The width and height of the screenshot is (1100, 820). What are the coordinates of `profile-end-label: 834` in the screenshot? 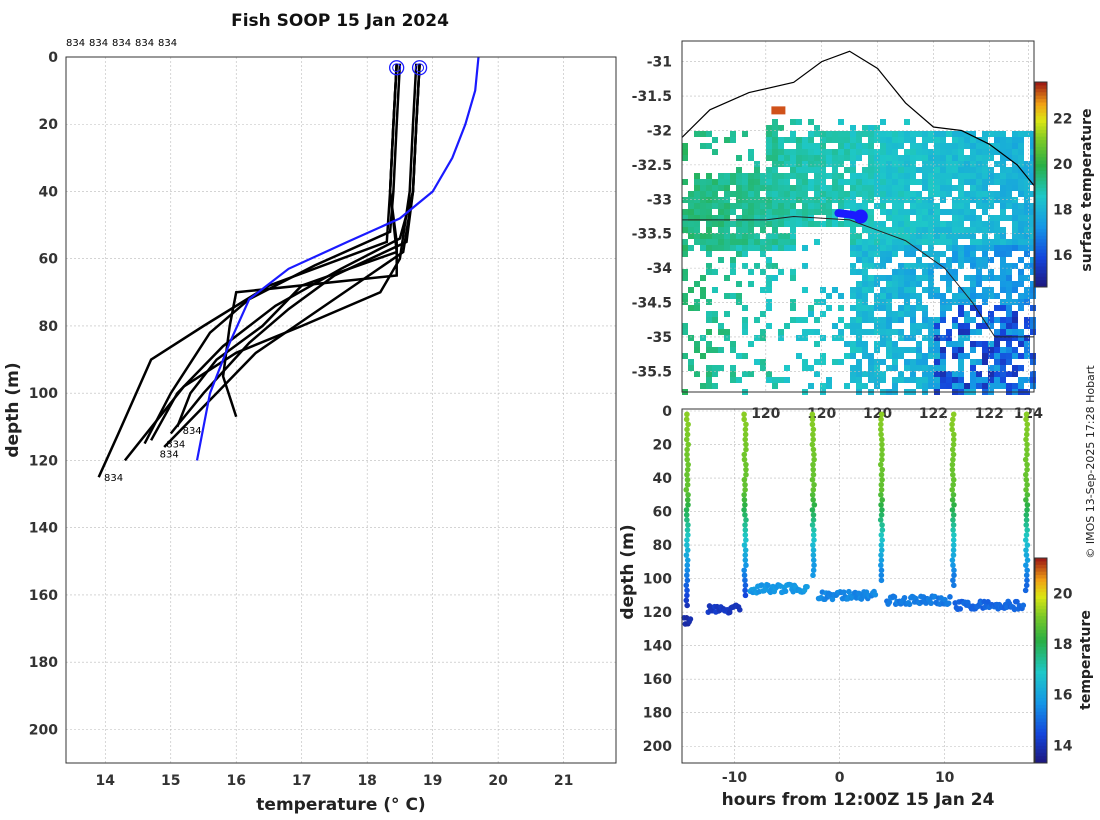 It's located at (175, 445).